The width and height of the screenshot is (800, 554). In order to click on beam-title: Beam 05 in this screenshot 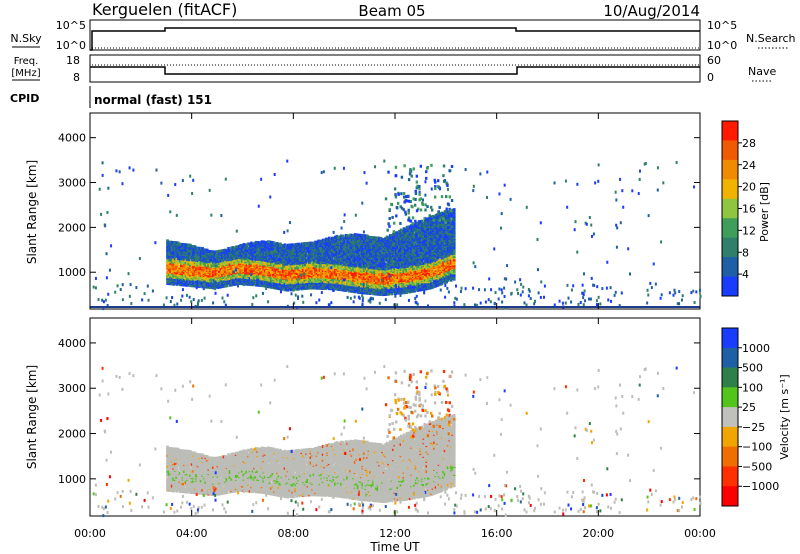, I will do `click(391, 11)`.